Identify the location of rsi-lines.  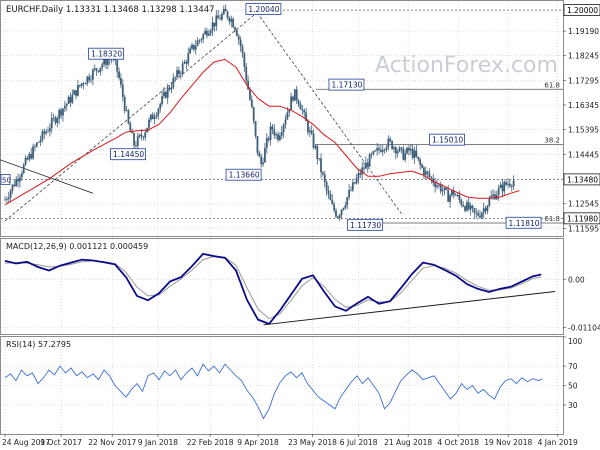
(273, 391).